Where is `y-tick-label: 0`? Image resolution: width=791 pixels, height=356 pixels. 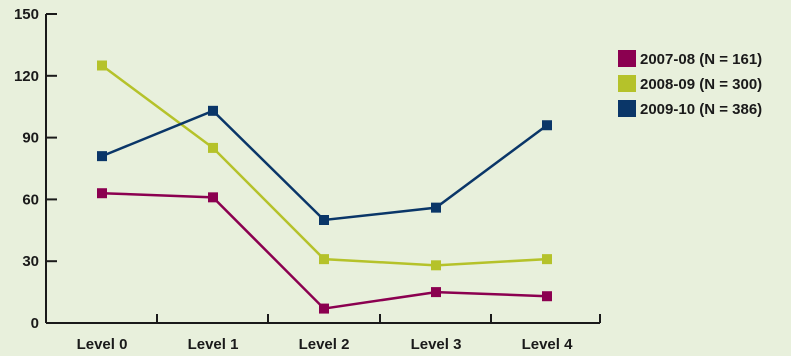
y-tick-label: 0 is located at coordinates (35, 323).